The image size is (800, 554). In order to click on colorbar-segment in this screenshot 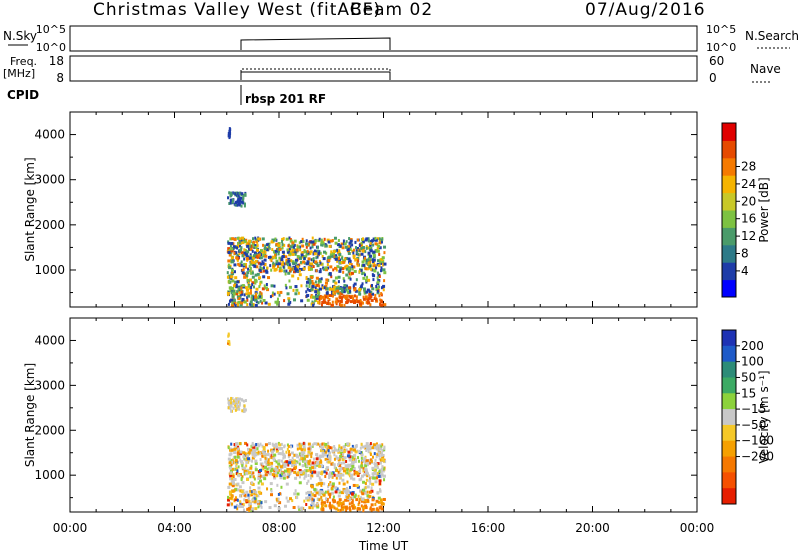, I will do `click(729, 219)`.